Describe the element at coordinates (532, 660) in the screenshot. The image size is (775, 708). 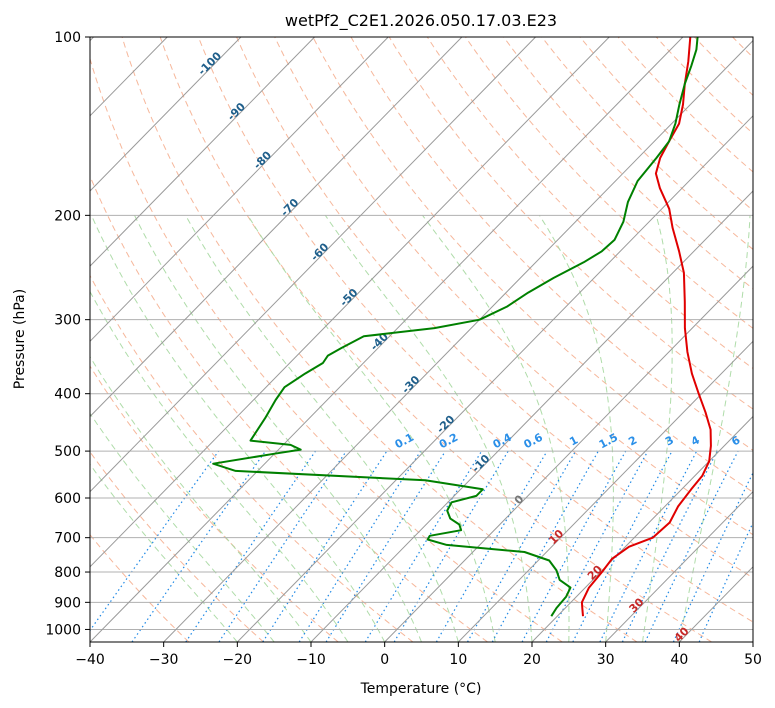
I see `x-tick-label: 20` at that location.